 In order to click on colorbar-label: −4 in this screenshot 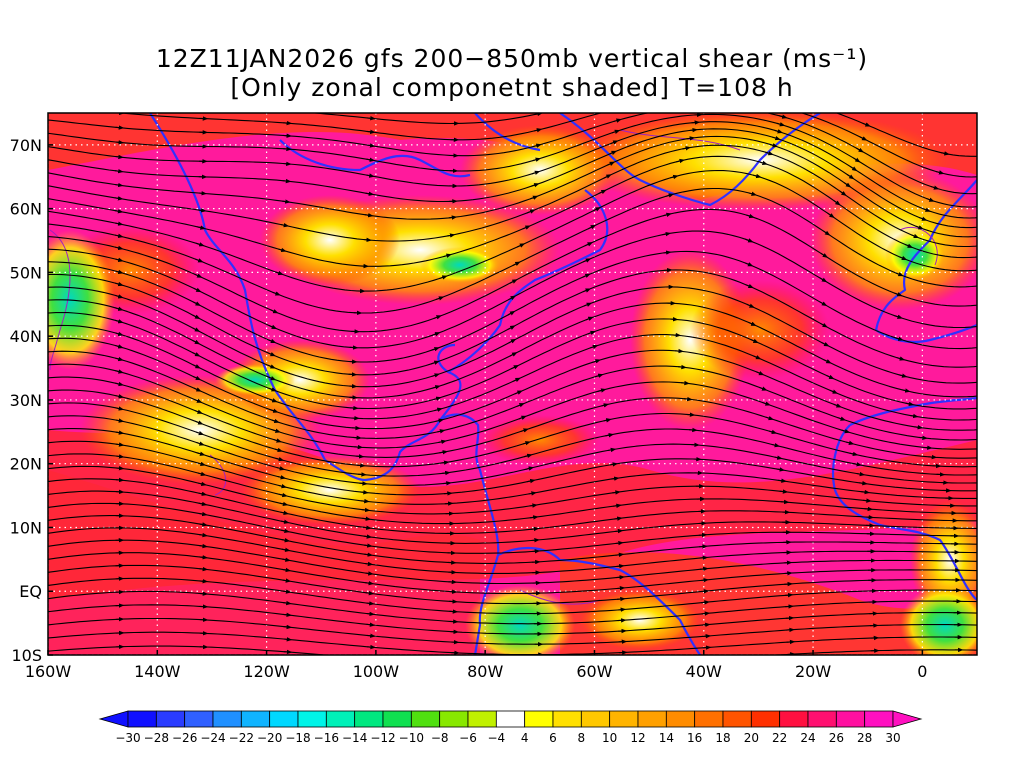, I will do `click(496, 738)`.